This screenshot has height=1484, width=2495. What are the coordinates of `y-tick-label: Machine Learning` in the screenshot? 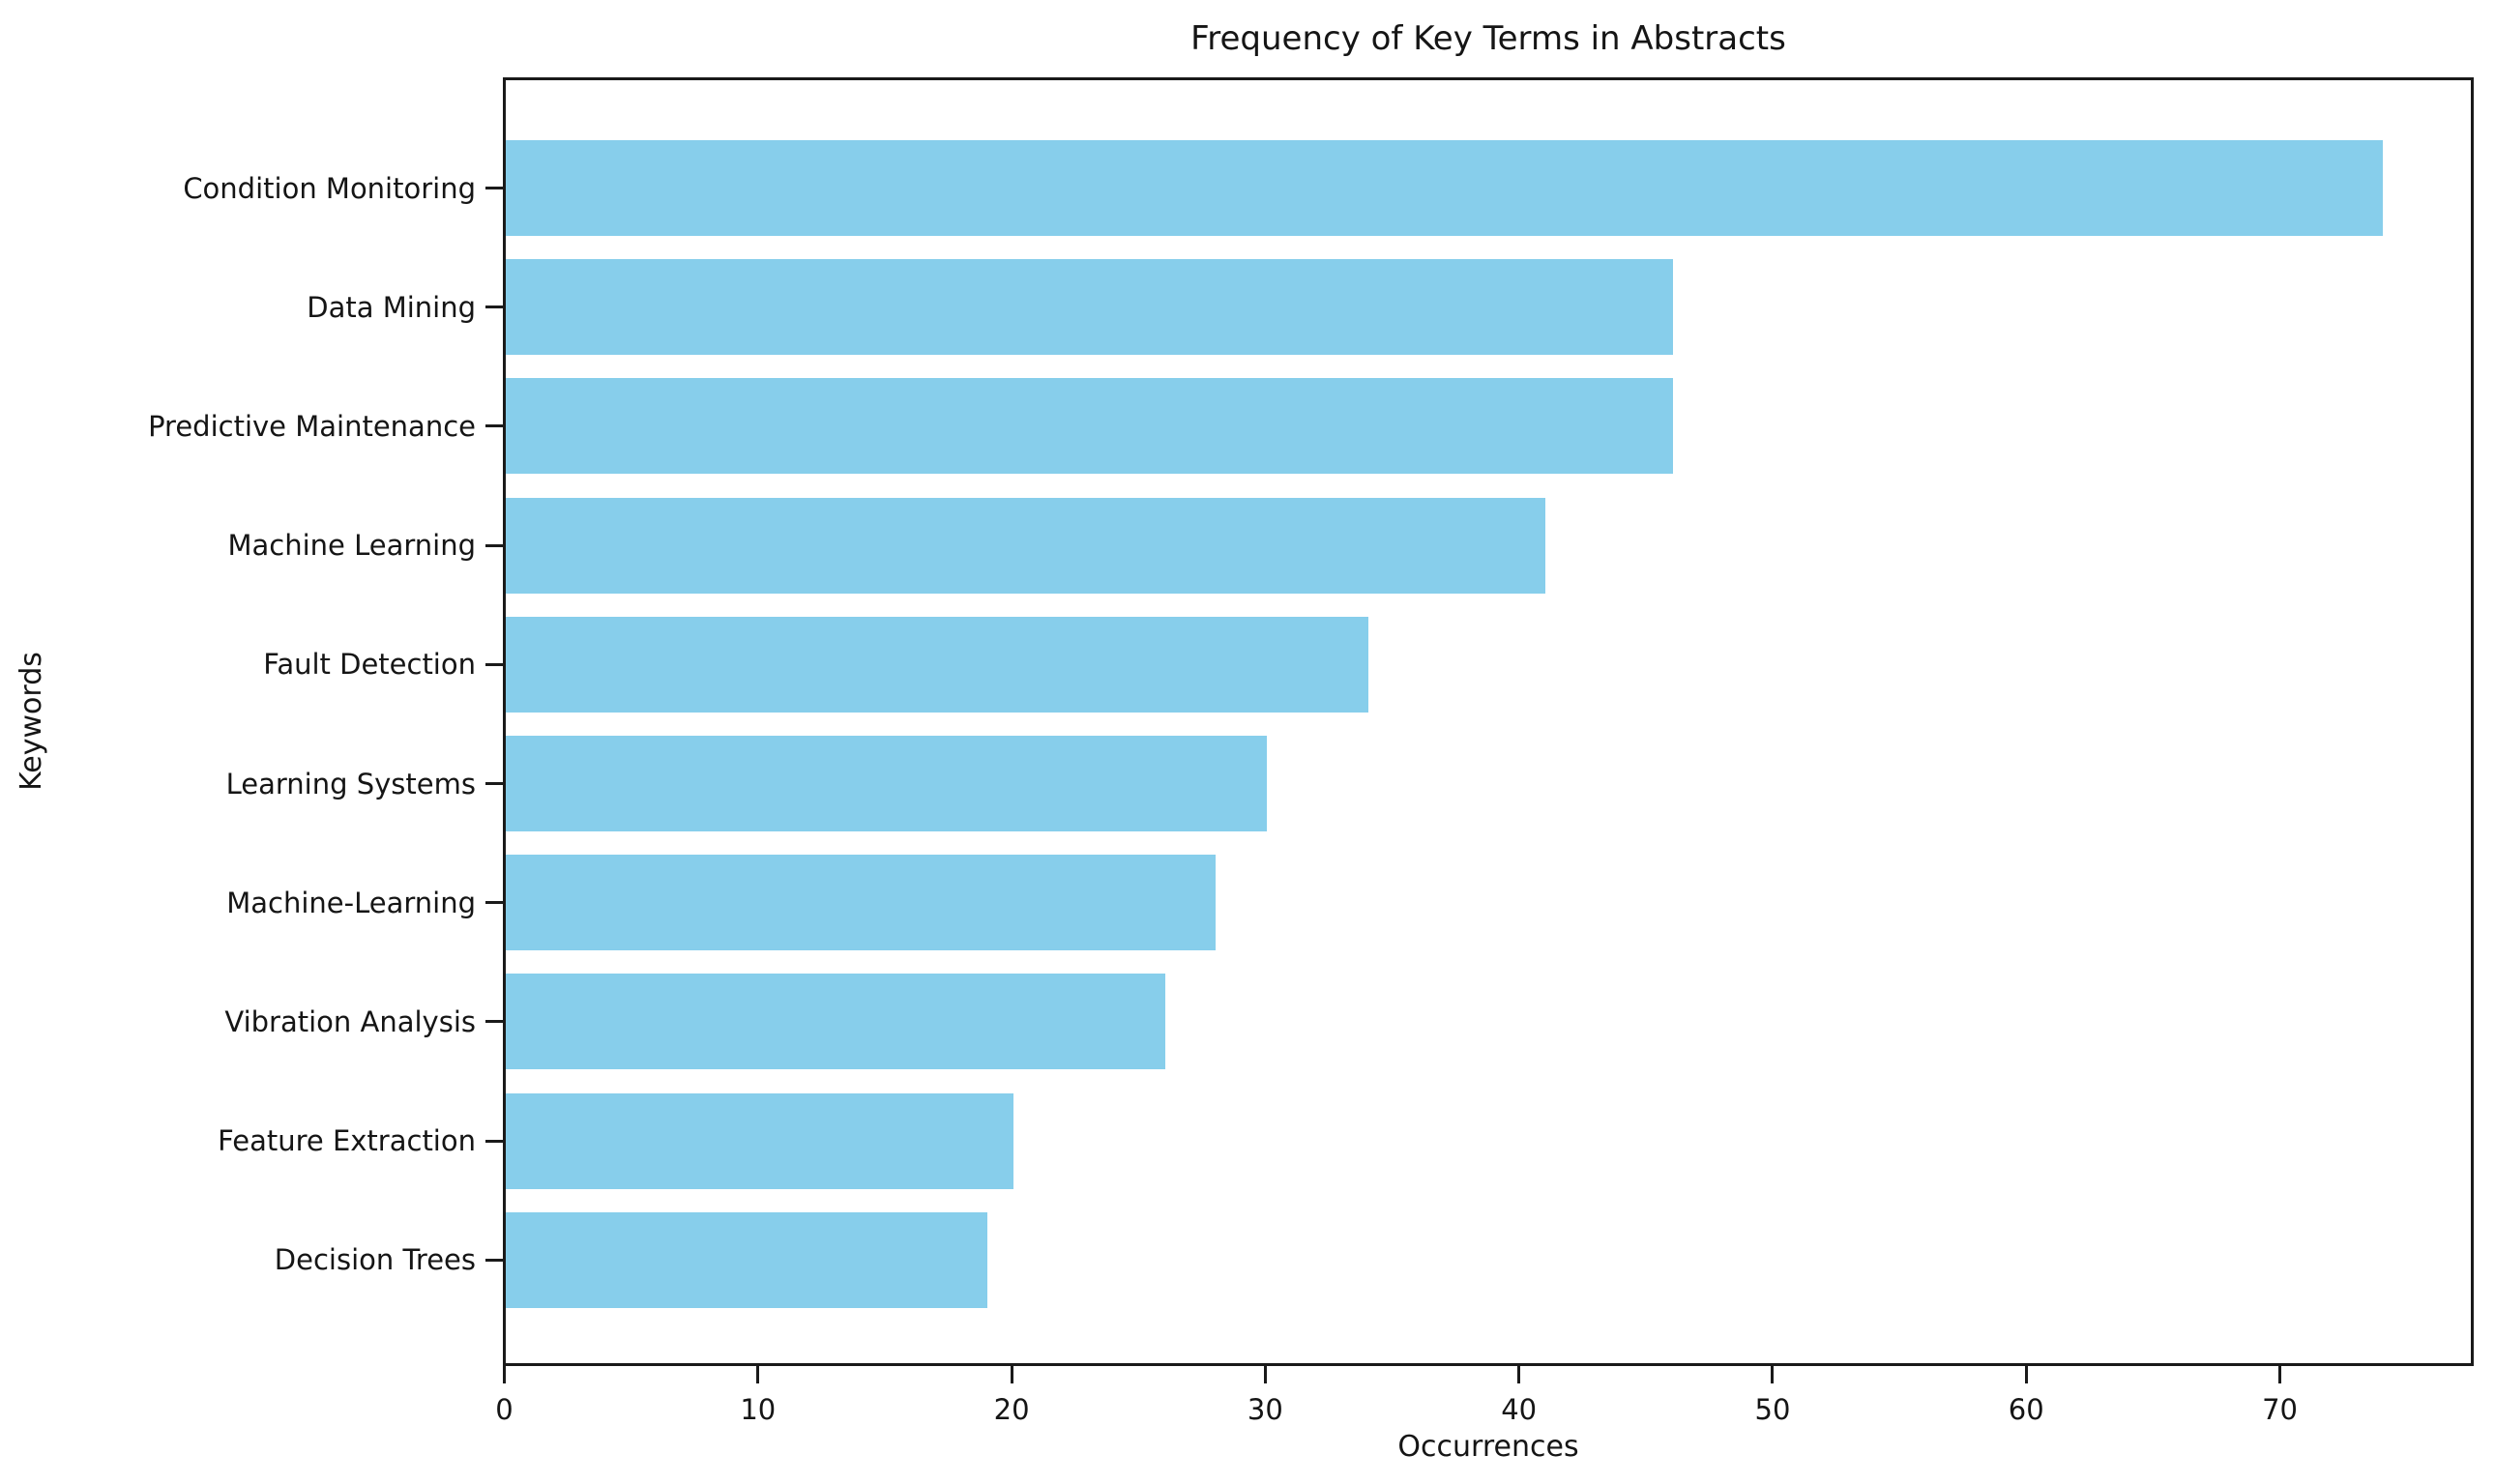 It's located at (351, 546).